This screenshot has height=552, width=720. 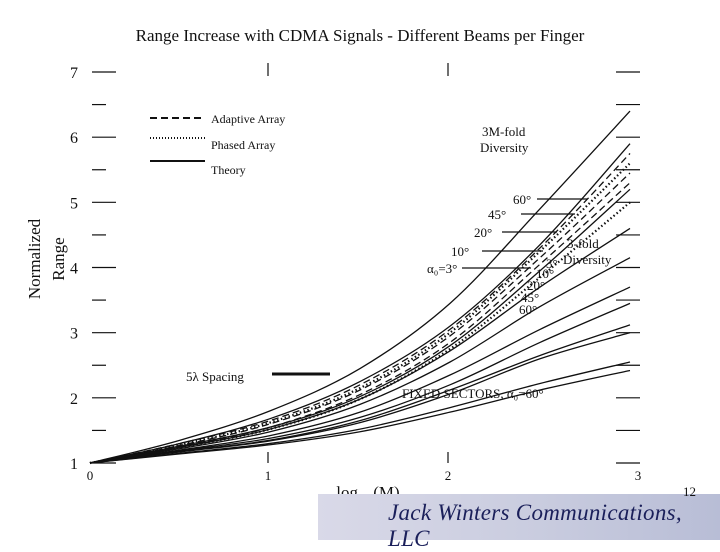 What do you see at coordinates (522, 199) in the screenshot?
I see `annotation-beam-60-upper: 60°` at bounding box center [522, 199].